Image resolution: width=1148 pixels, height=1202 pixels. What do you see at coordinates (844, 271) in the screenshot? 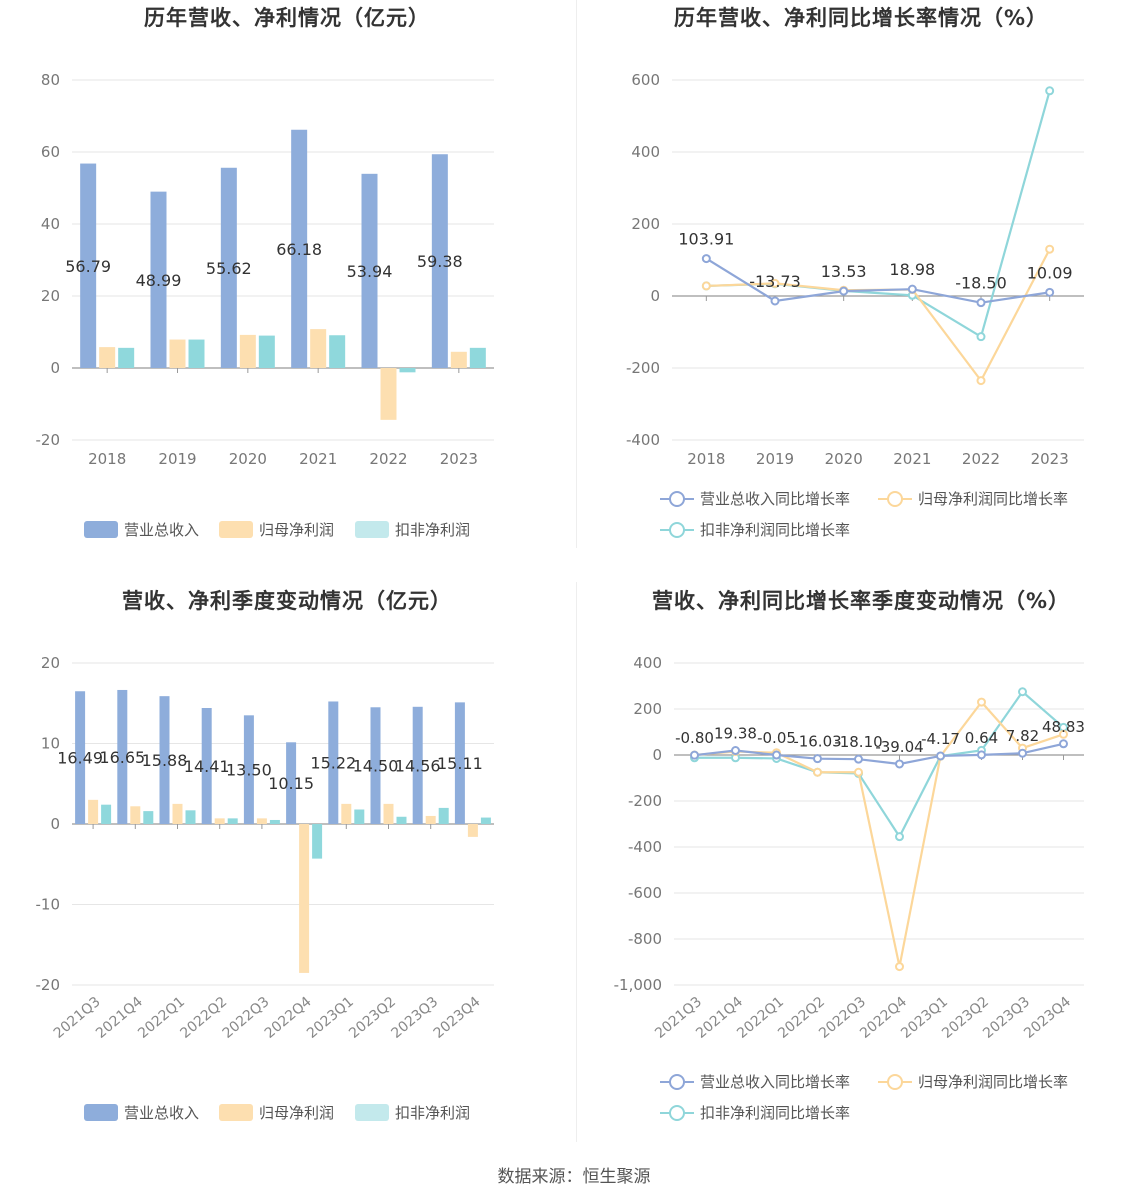
I see `line-data-label: 13.53` at bounding box center [844, 271].